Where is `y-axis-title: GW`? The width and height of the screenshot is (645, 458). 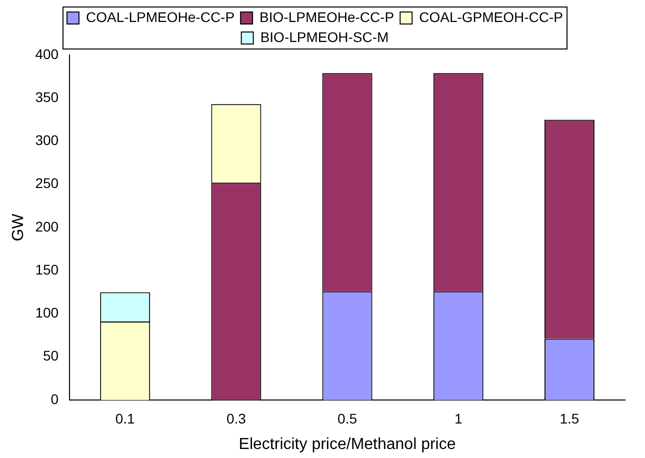
y-axis-title: GW is located at coordinates (19, 227).